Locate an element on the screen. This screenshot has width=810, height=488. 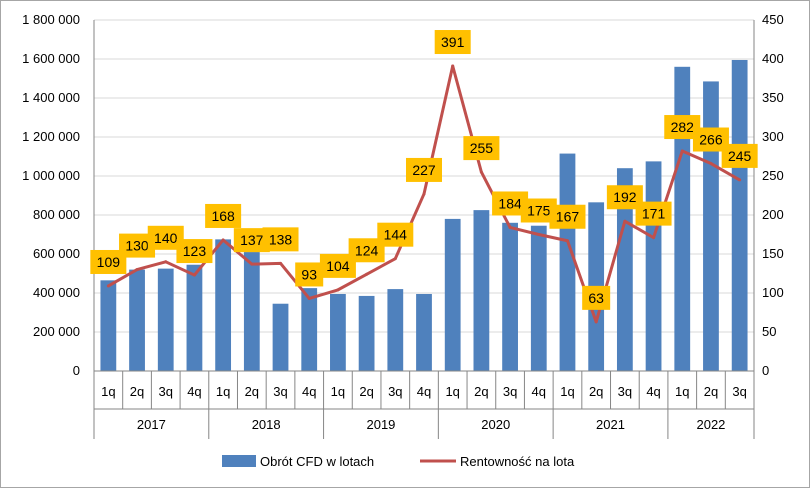
y-left-tick-label: 600 000 is located at coordinates (56, 253).